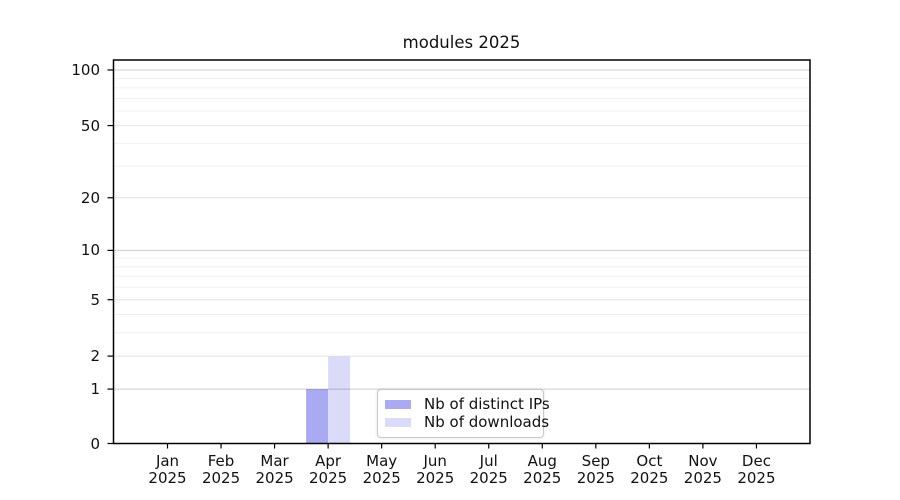  Describe the element at coordinates (95, 443) in the screenshot. I see `y-tick-label-0: 0` at that location.